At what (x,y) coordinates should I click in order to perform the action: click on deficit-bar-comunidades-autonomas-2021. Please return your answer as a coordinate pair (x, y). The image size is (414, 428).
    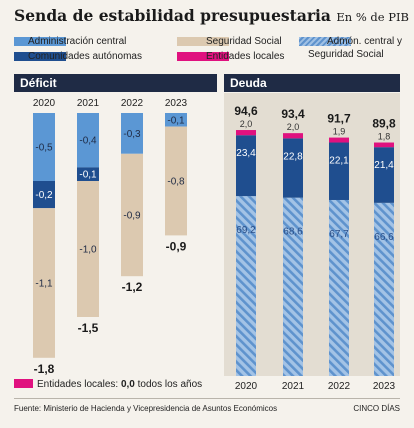
    Looking at the image, I should click on (88, 174).